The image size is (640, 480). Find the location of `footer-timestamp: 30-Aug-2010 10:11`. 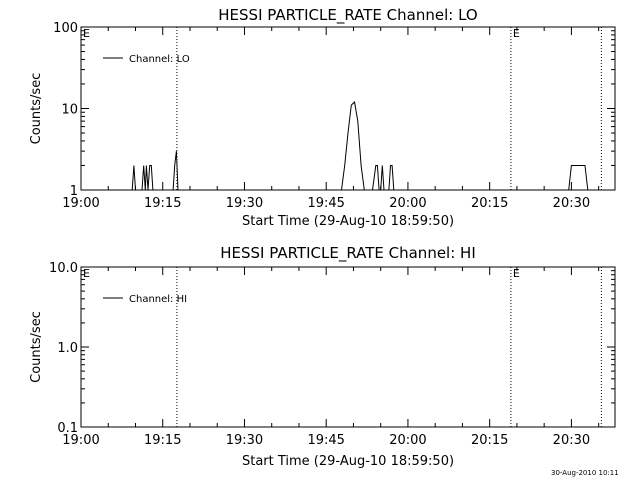

footer-timestamp: 30-Aug-2010 10:11 is located at coordinates (585, 473).